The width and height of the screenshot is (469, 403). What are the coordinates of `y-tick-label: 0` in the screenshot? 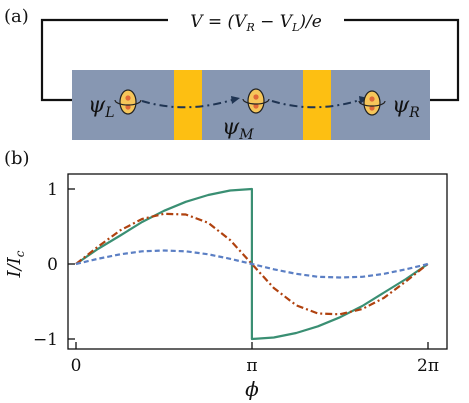 It's located at (52, 265).